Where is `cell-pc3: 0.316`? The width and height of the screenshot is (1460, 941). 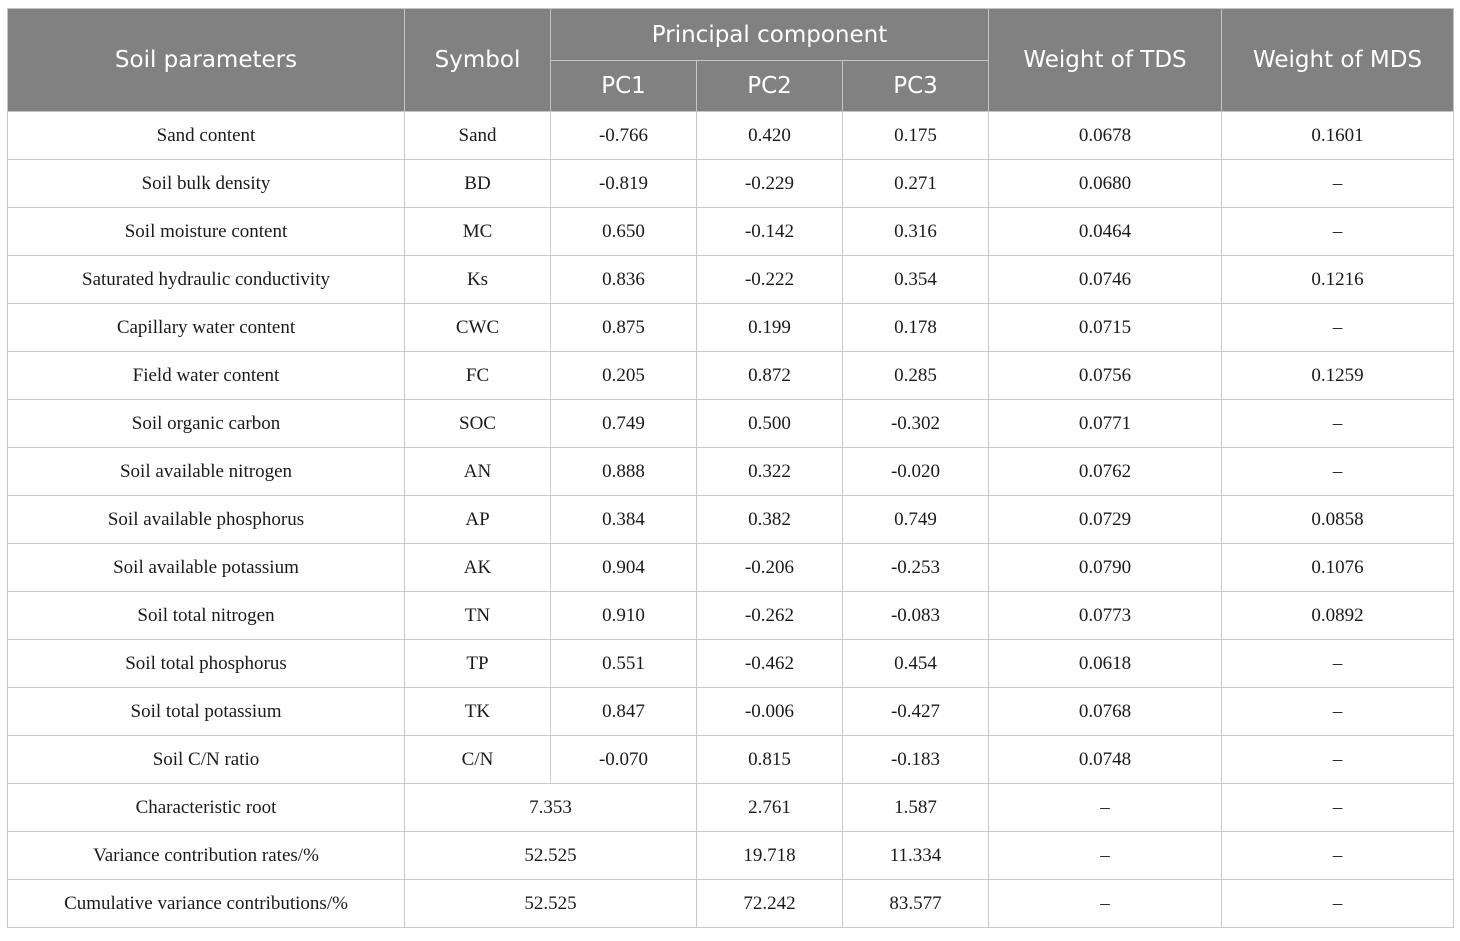 cell-pc3: 0.316 is located at coordinates (915, 231).